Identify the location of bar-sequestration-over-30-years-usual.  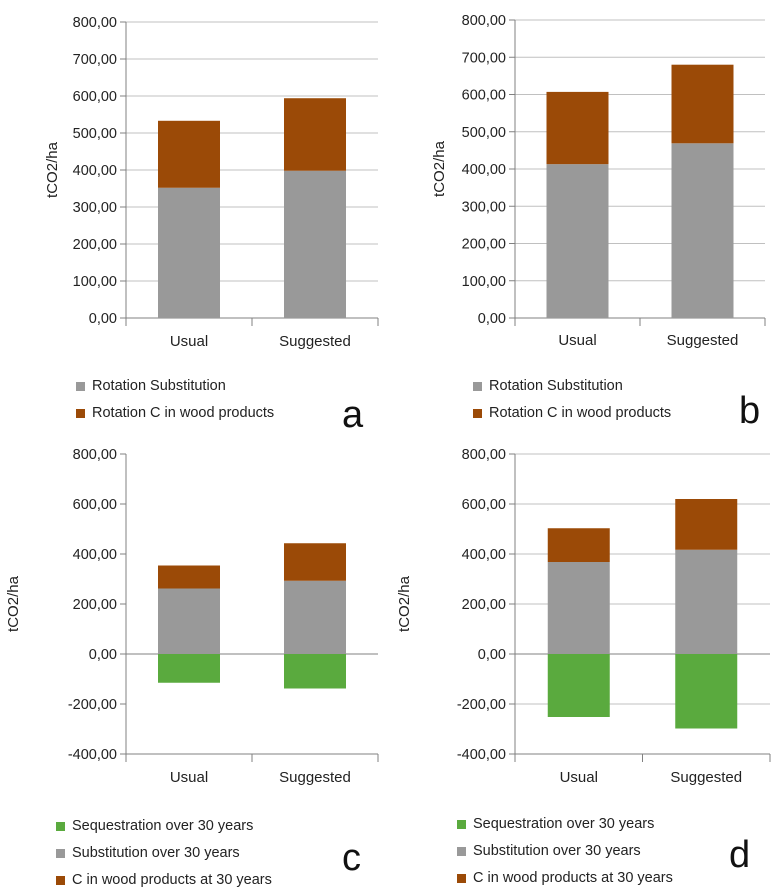
(189, 668).